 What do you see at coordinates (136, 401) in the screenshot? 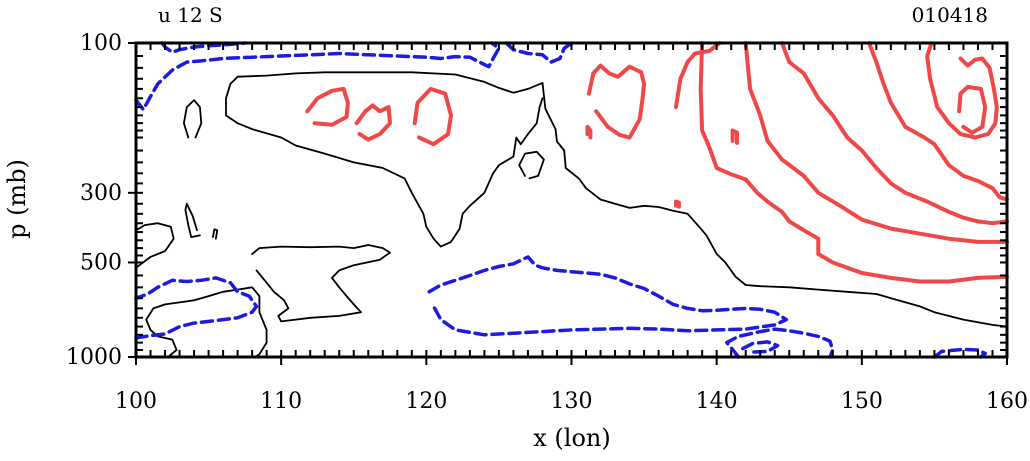
I see `x-tick-label: 100` at bounding box center [136, 401].